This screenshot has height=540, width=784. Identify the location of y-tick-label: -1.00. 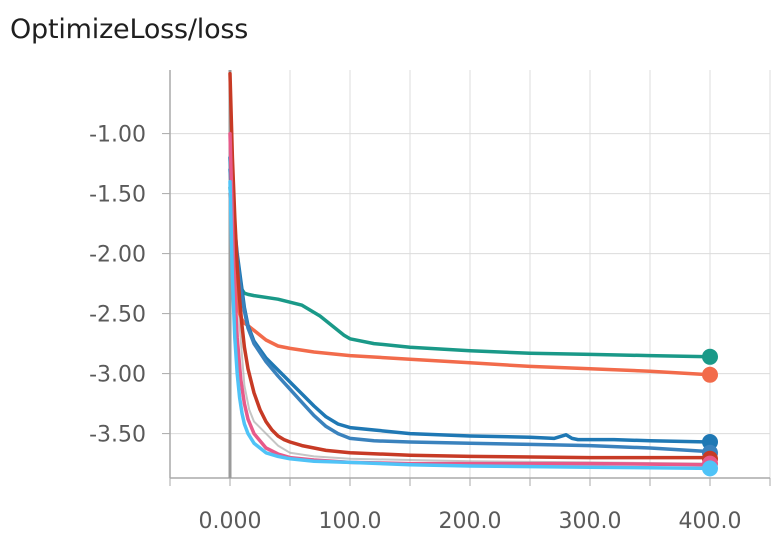
(117, 135).